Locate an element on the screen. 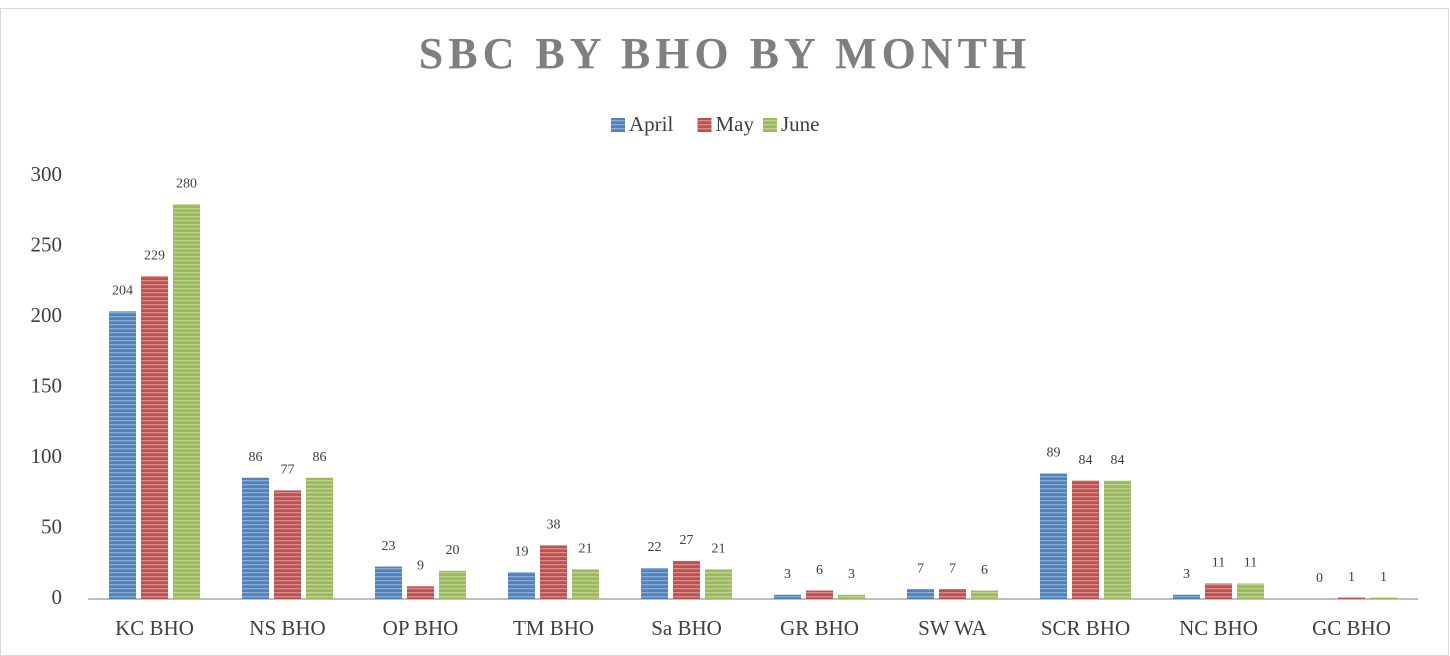  y-tick-label: 200 is located at coordinates (47, 315).